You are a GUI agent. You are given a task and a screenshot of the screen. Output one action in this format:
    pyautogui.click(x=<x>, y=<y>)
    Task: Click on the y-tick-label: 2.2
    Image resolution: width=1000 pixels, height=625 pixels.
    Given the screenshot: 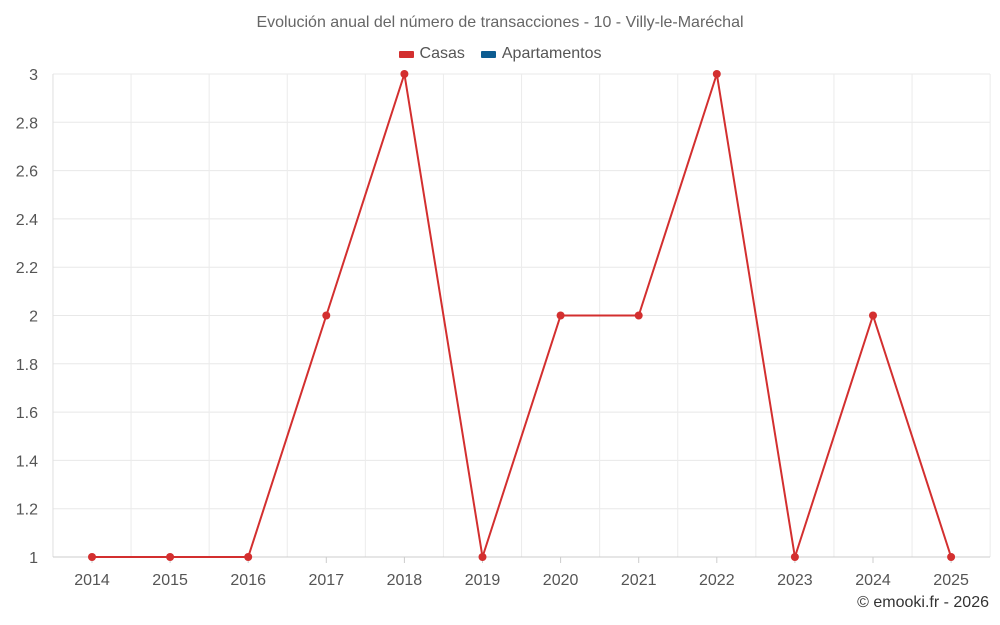 What is the action you would take?
    pyautogui.click(x=27, y=268)
    